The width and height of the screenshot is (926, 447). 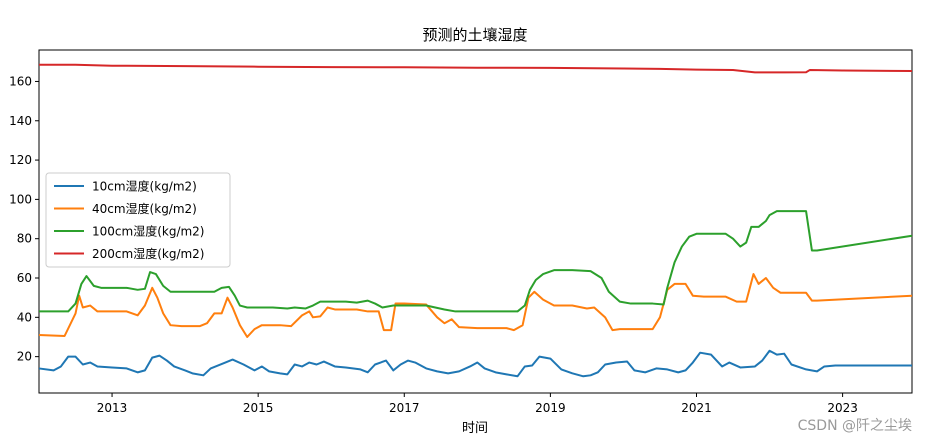 I want to click on x-tick-label: 2017, so click(x=404, y=408).